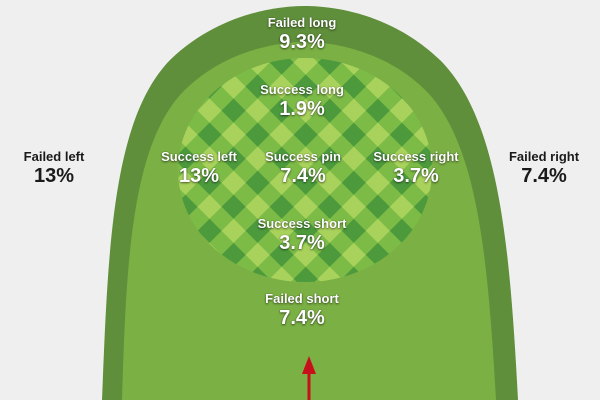 This screenshot has height=400, width=600. I want to click on failed-left-zone: Failed left 13%, so click(54, 168).